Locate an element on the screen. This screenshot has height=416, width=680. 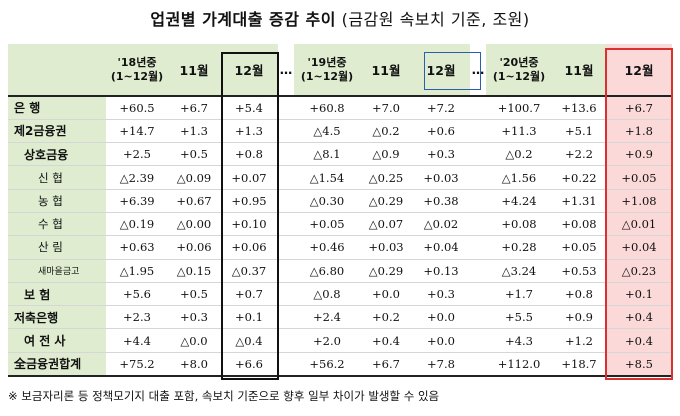
header-2020-dec: 12월 is located at coordinates (639, 70).